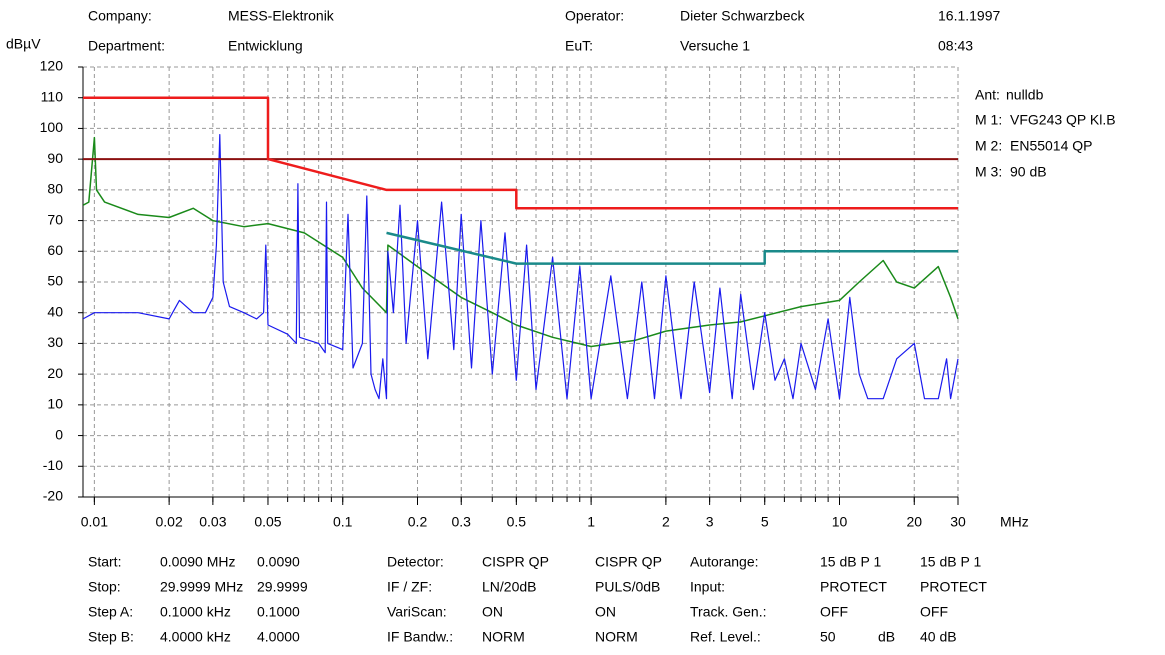 The image size is (1165, 655). Describe the element at coordinates (591, 522) in the screenshot. I see `x-tick-label: 1` at that location.